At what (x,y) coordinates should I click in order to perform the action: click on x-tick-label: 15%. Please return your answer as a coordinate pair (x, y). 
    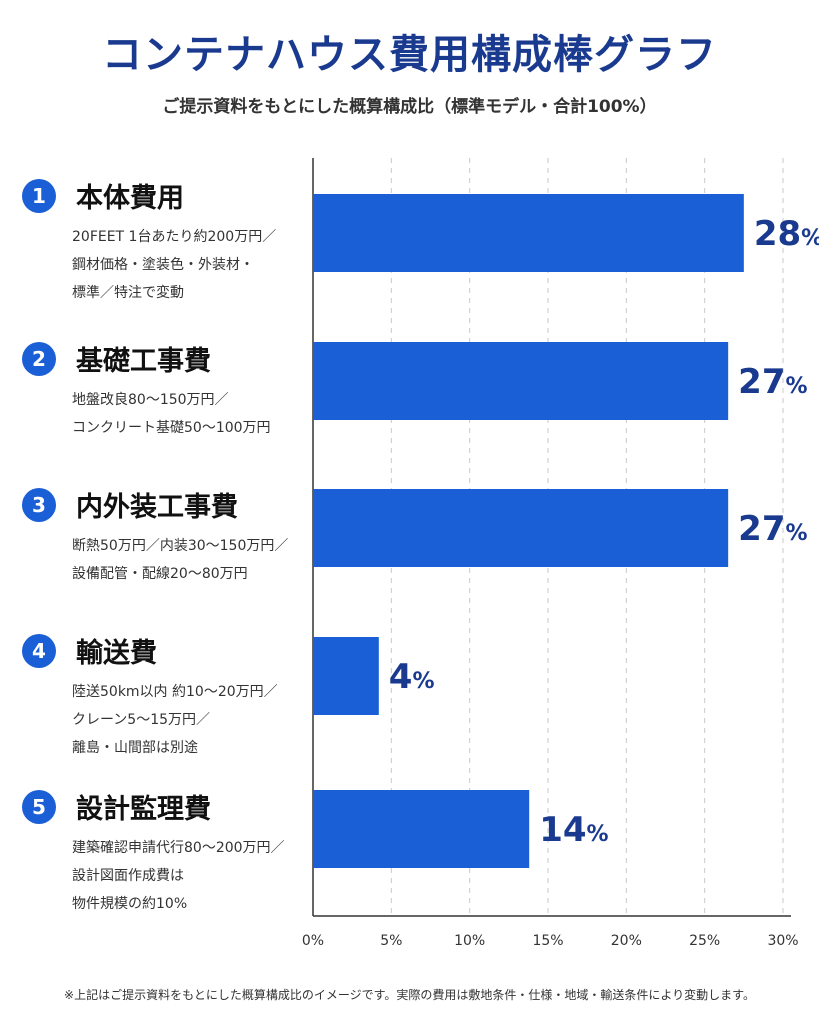
    Looking at the image, I should click on (547, 941).